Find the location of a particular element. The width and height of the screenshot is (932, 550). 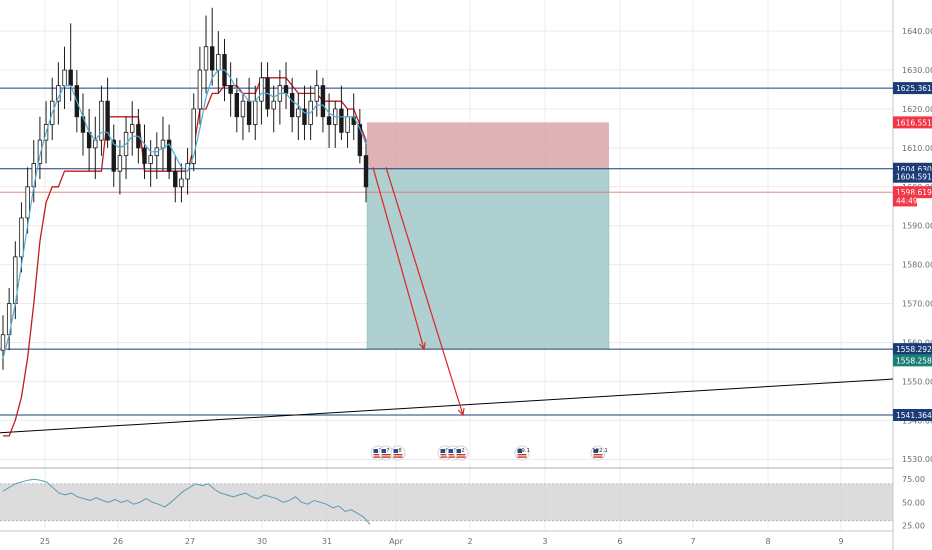

time-tick-label: 8 is located at coordinates (767, 541).